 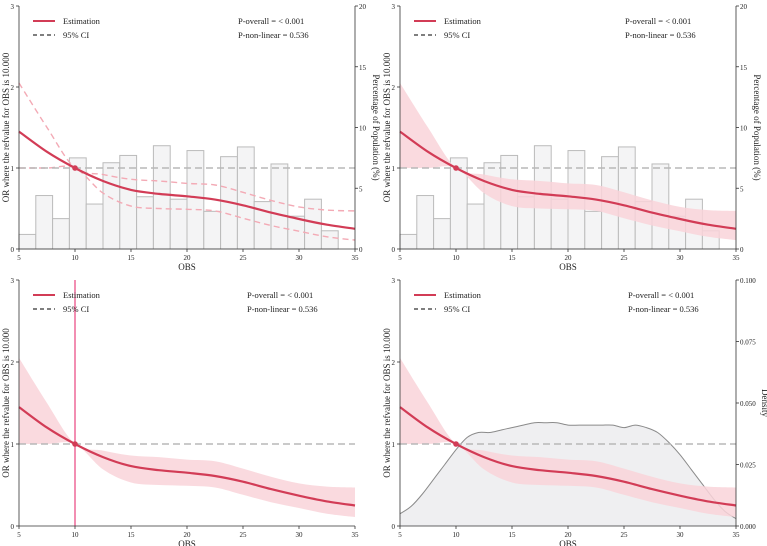 I want to click on secondary-y-tick-label: 0.025, so click(x=748, y=466).